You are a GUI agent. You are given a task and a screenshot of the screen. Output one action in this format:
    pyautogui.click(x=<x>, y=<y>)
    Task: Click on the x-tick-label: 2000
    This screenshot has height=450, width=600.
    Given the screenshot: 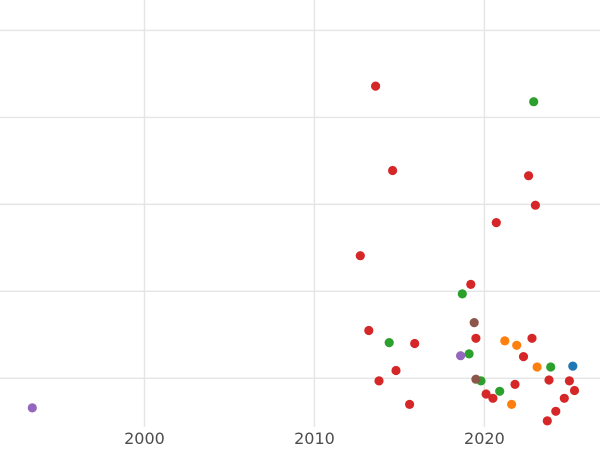 What is the action you would take?
    pyautogui.click(x=144, y=438)
    